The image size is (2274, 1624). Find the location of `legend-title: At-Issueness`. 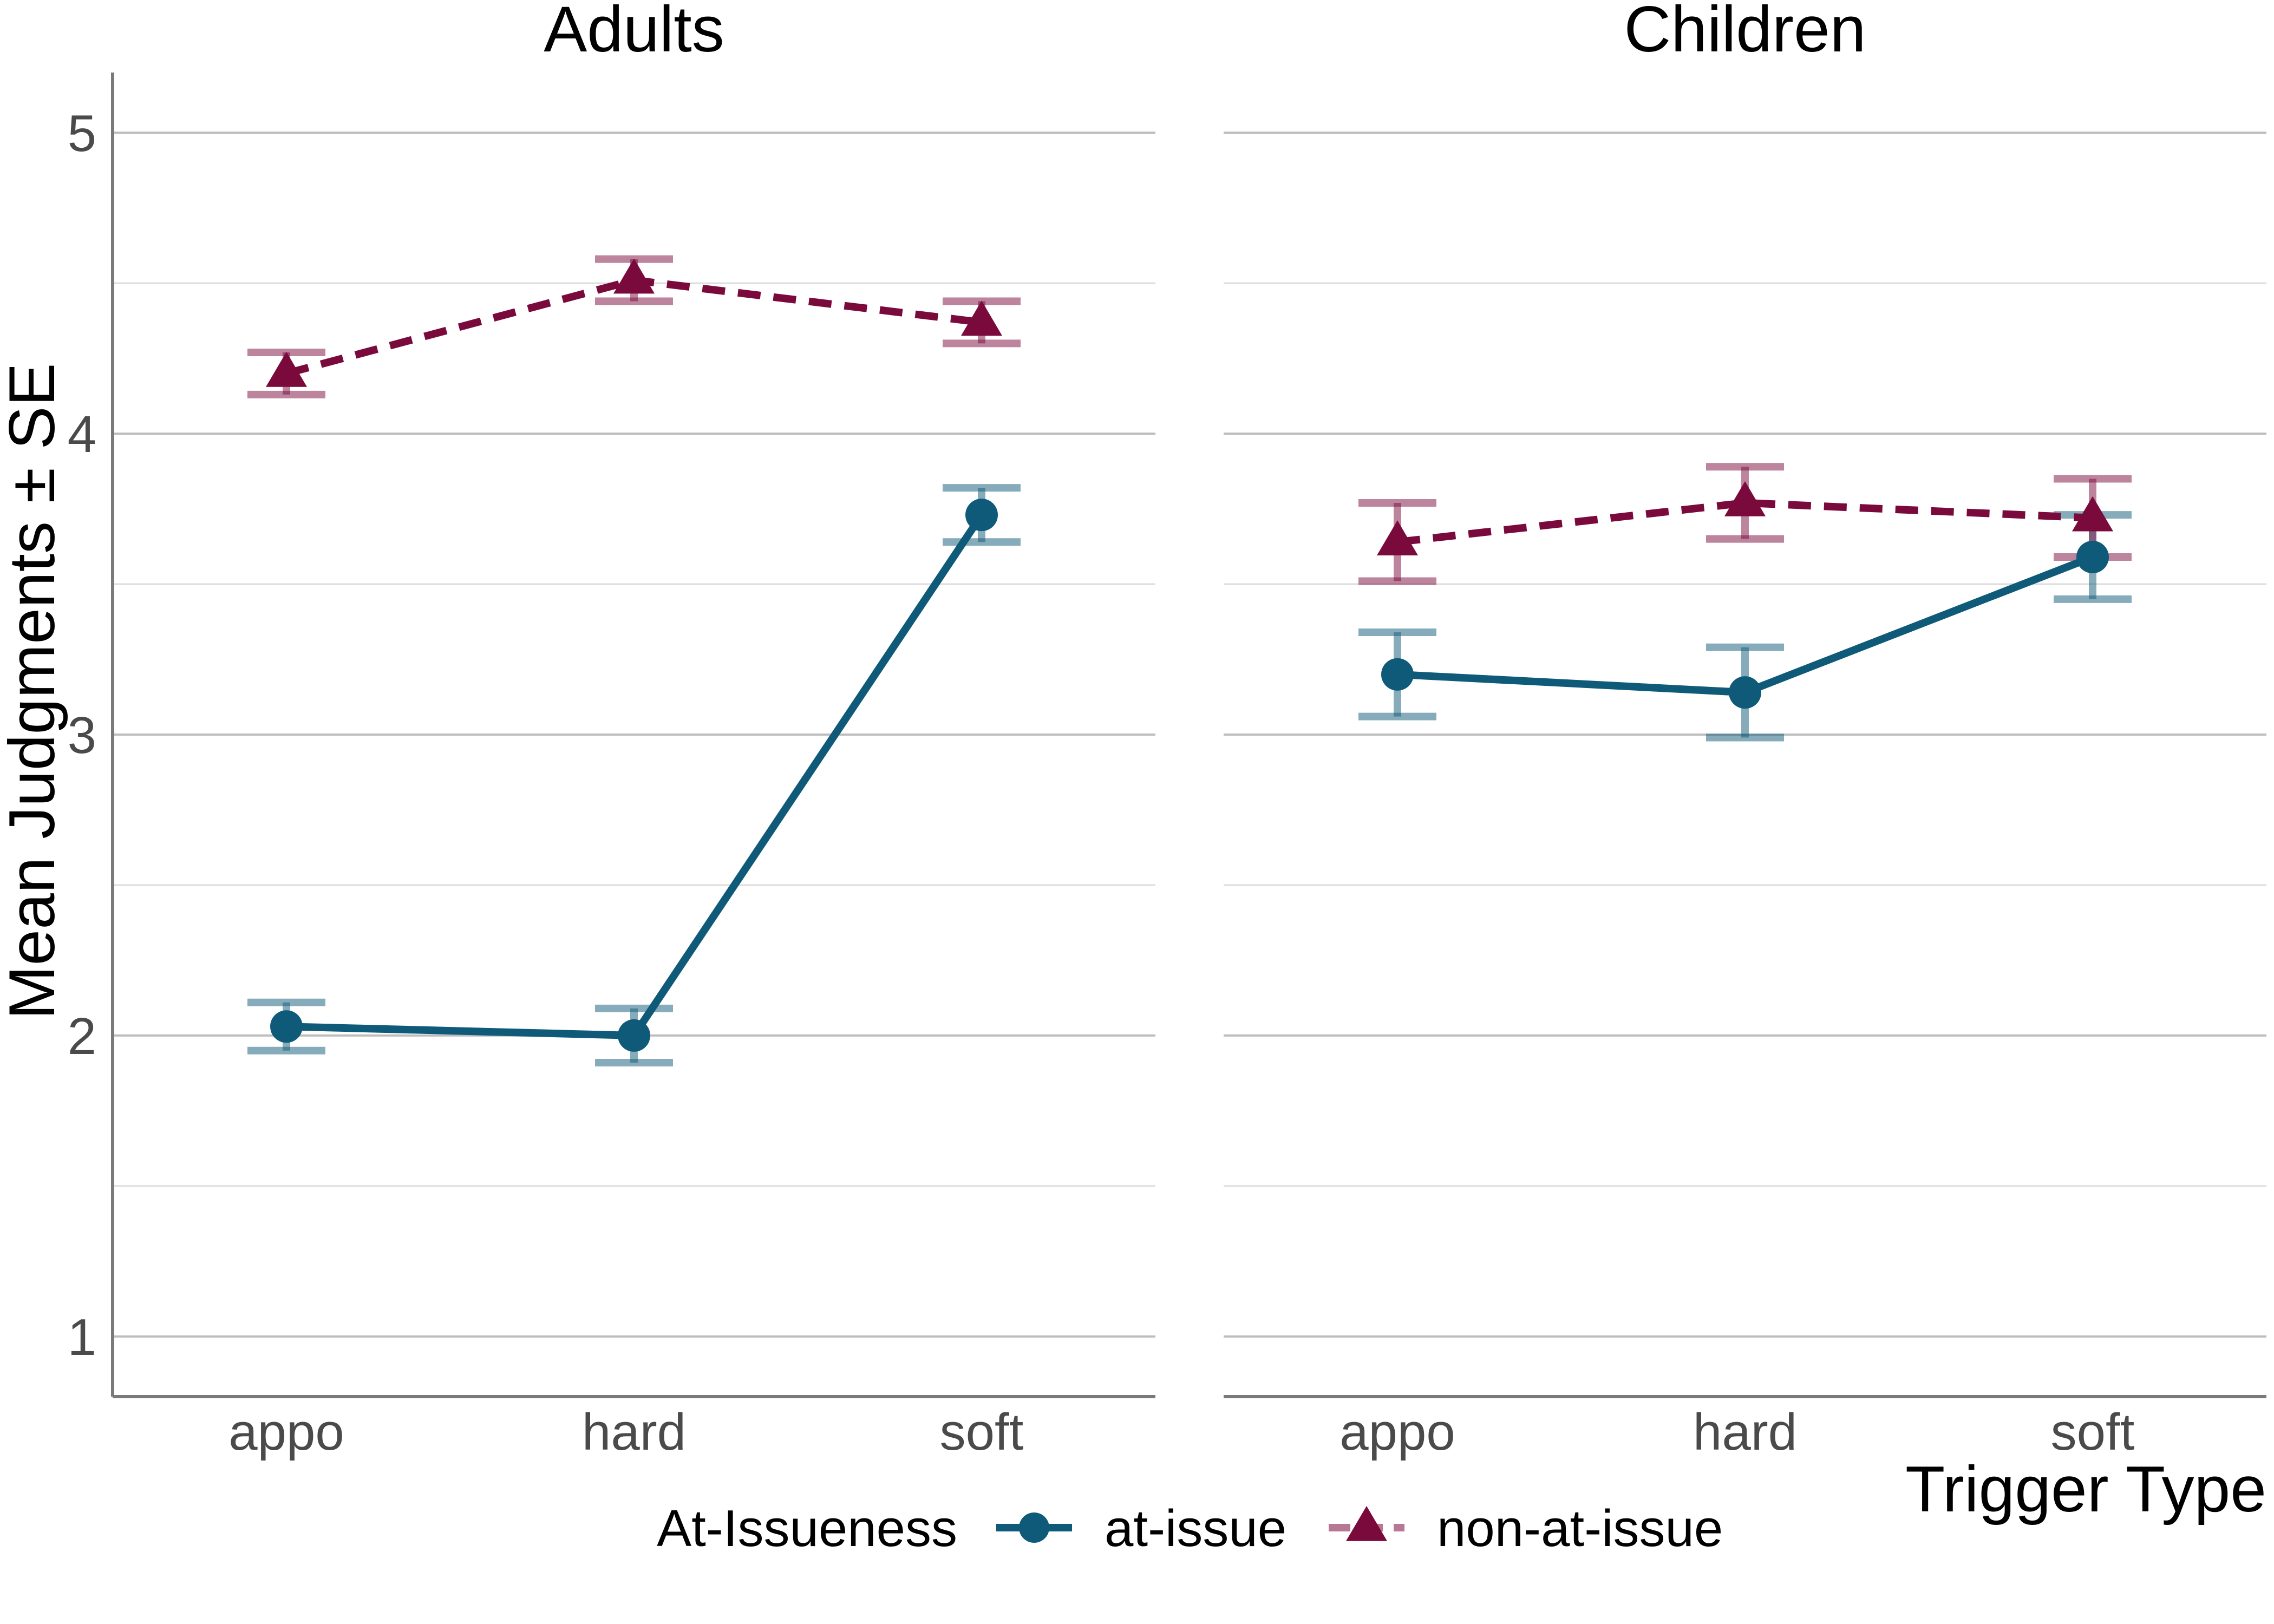

legend-title: At-Issueness is located at coordinates (807, 1528).